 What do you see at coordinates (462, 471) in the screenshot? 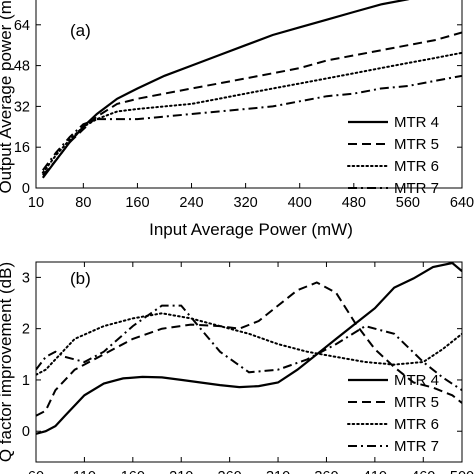
I see `x-tick-label: 500` at bounding box center [462, 471].